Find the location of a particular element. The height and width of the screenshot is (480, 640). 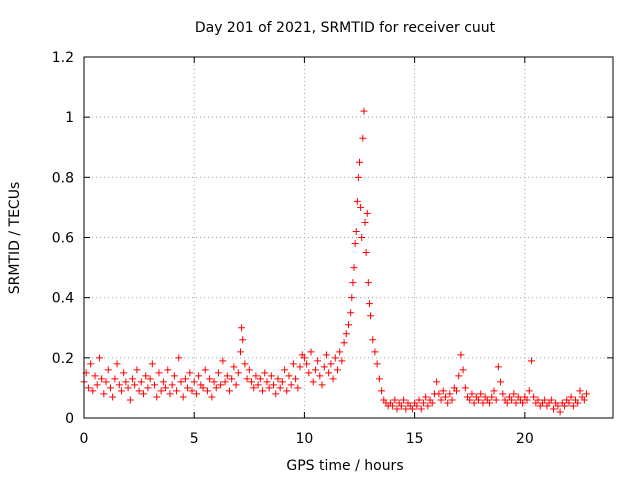

x-tick-label: 5 is located at coordinates (194, 439).